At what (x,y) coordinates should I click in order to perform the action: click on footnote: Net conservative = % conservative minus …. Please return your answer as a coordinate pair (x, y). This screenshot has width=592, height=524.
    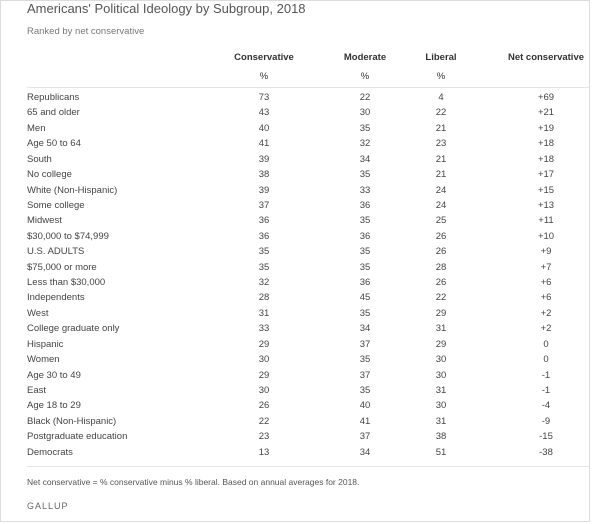
    Looking at the image, I should click on (193, 482).